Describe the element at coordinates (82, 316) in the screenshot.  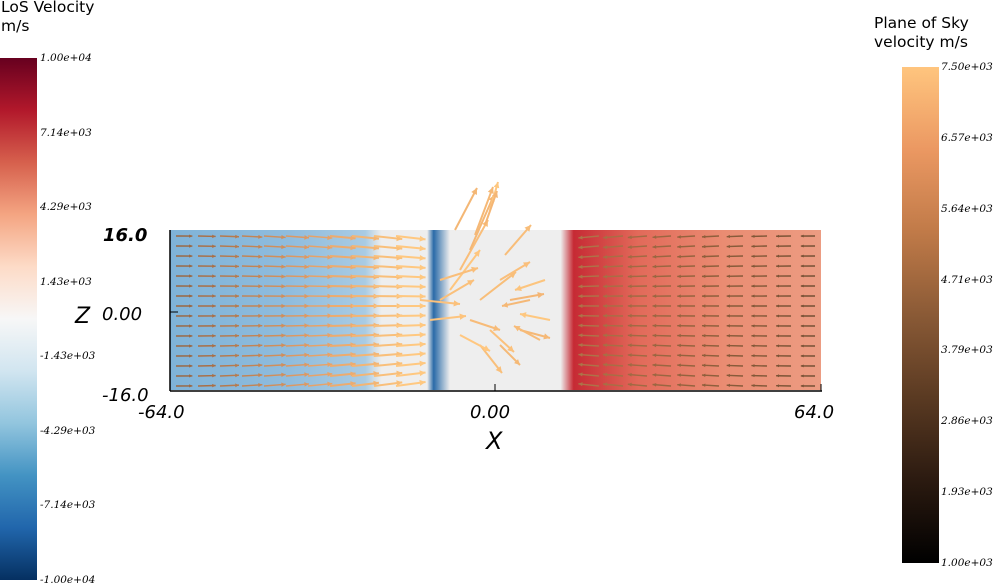
I see `y-axis-label: Z` at that location.